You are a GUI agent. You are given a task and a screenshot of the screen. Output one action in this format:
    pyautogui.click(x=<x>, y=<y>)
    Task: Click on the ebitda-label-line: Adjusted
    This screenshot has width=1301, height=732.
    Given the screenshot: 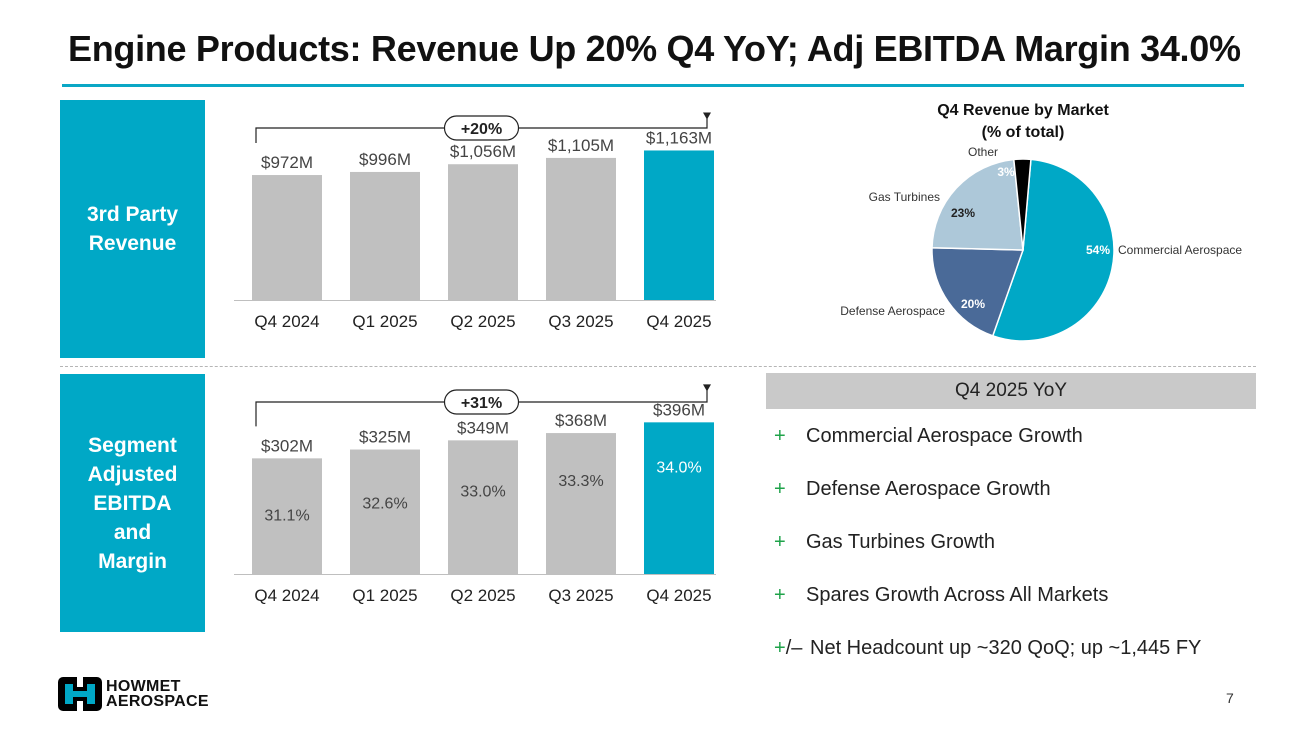 What is the action you would take?
    pyautogui.click(x=132, y=474)
    